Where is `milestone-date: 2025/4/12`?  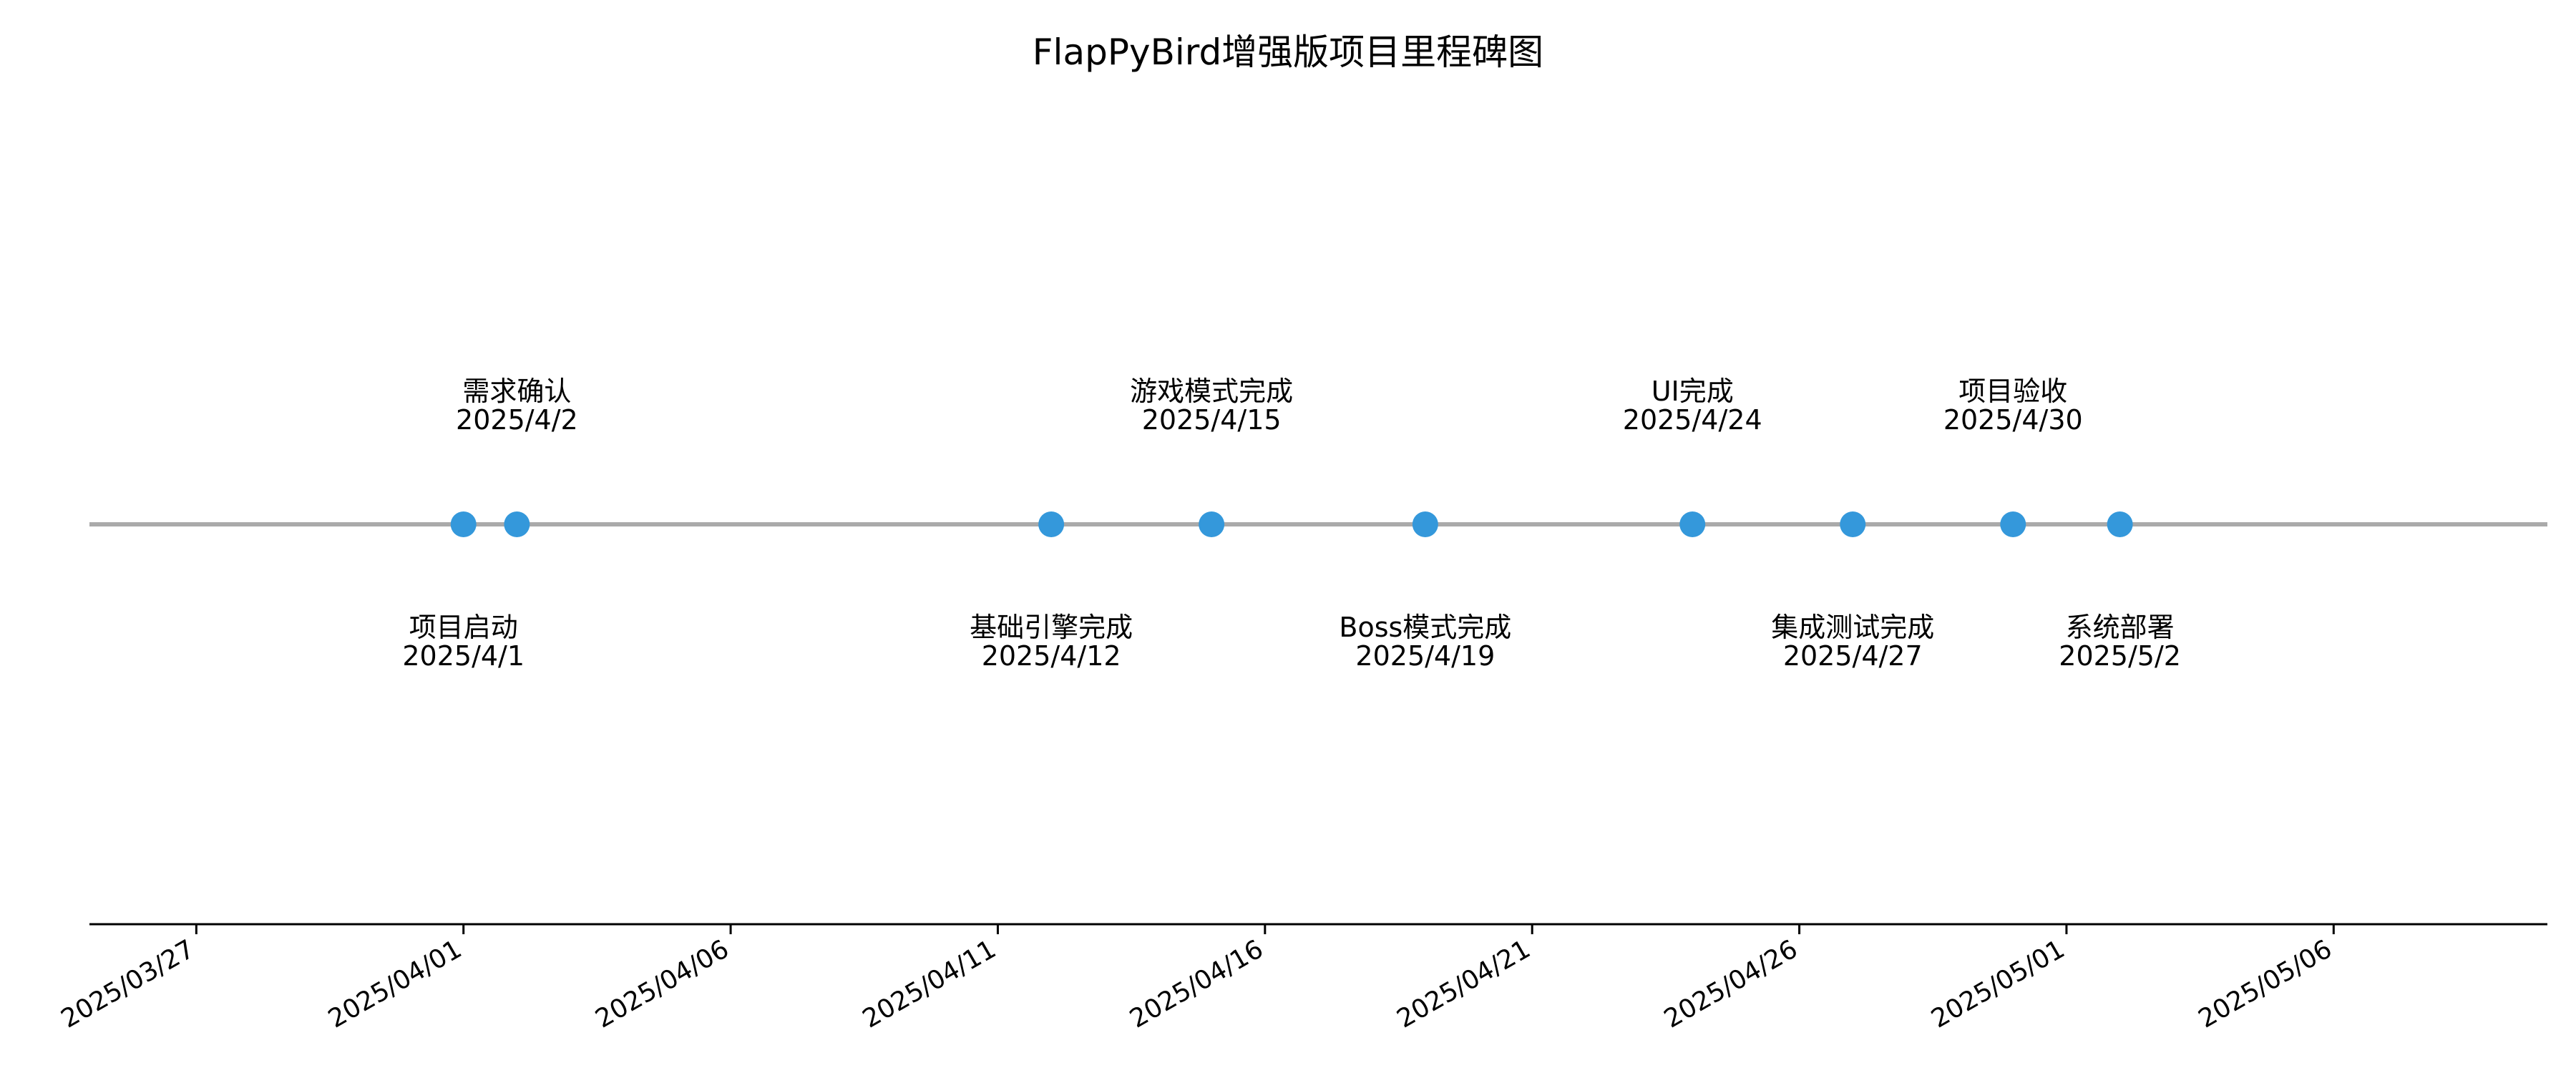
milestone-date: 2025/4/12 is located at coordinates (1051, 656).